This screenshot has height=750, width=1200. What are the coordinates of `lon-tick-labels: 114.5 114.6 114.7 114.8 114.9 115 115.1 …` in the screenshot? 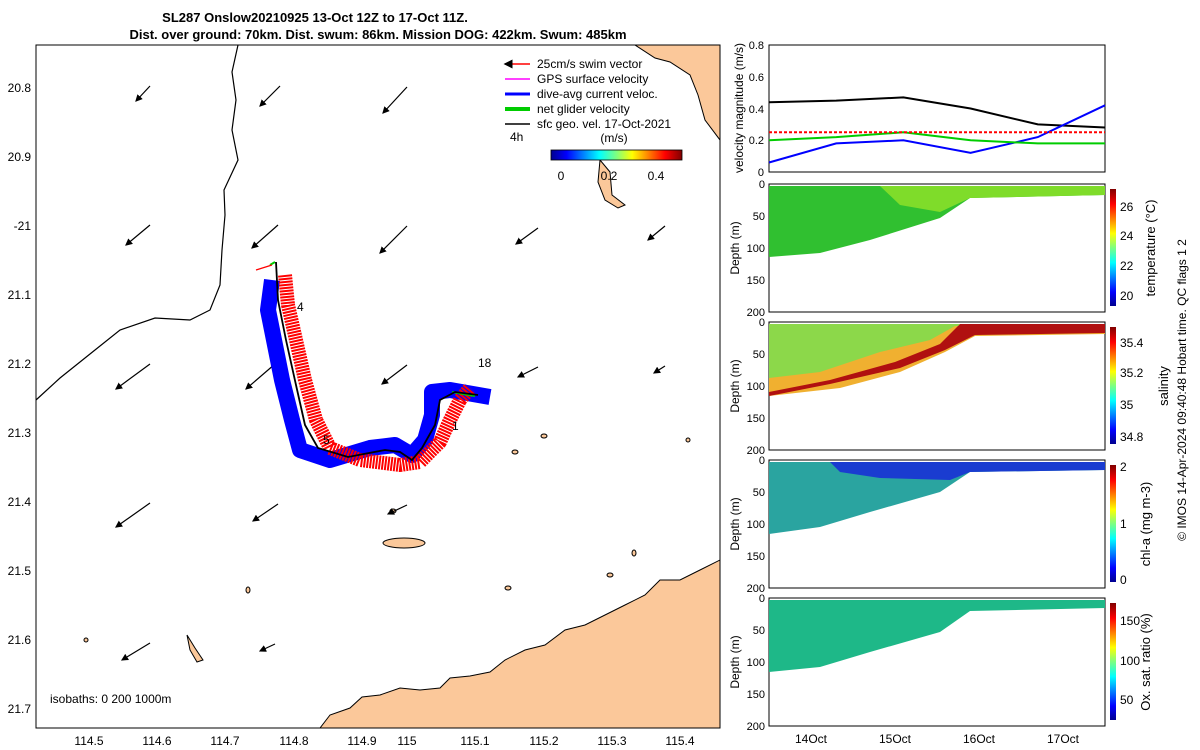 It's located at (384, 741).